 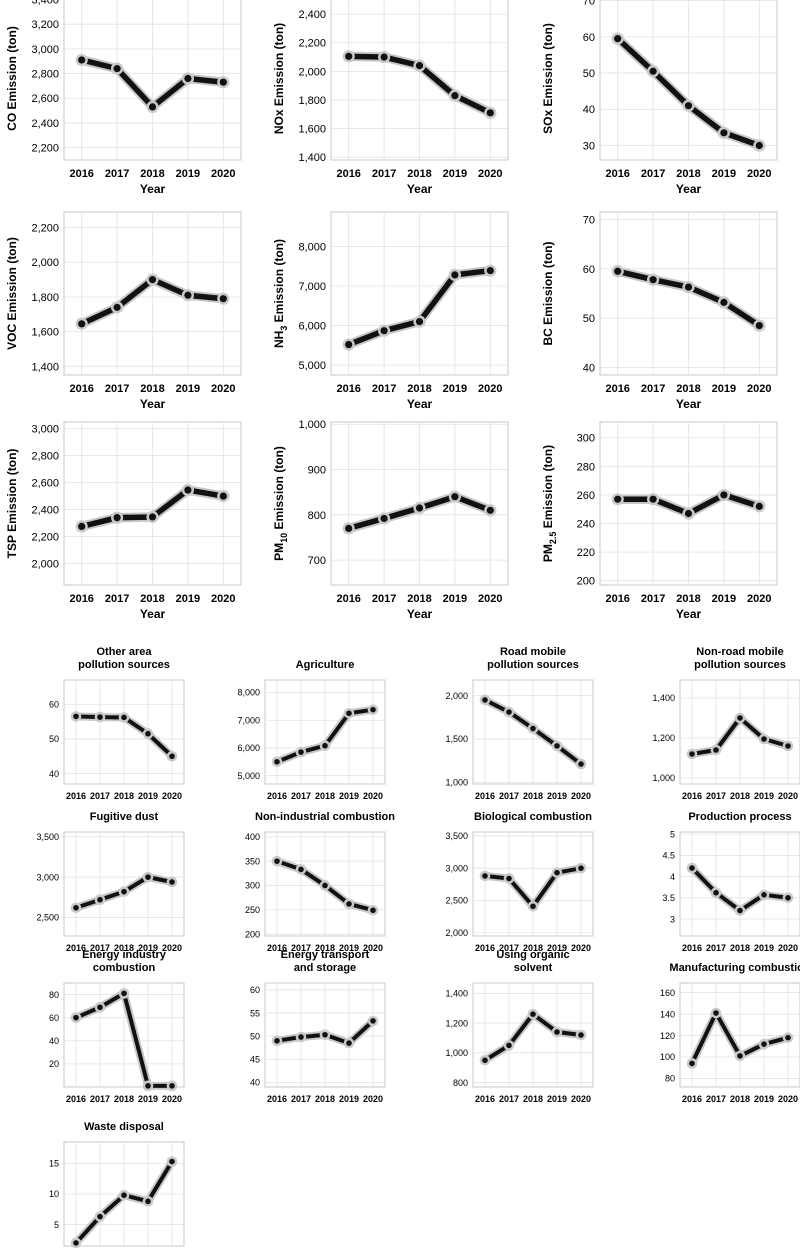 I want to click on chart-title: and storage, so click(x=325, y=968).